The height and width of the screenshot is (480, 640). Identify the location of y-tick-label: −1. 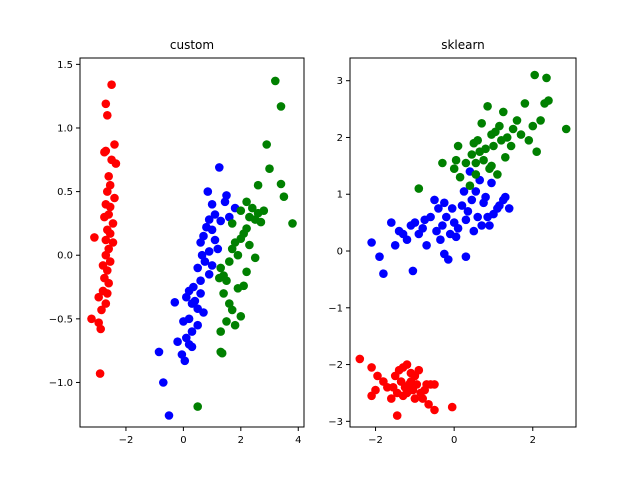
(335, 308).